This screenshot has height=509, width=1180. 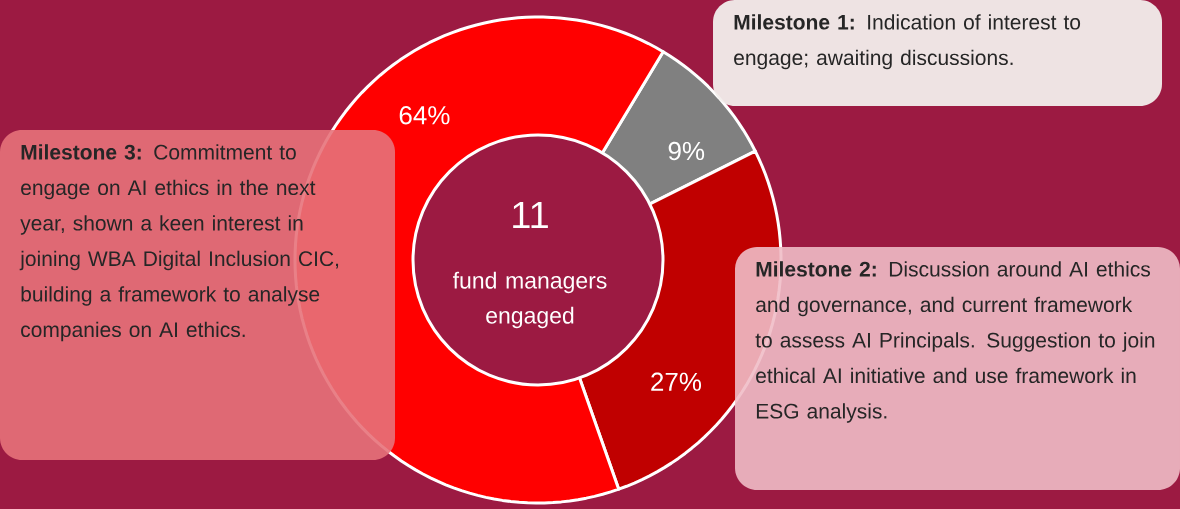 I want to click on text: Milestone 2: Discussion around AI ethics and governance, and current framework to assess AI Principals. Suggestion to join ethical AI initiative and use framework in ESG analysis., so click(x=955, y=342).